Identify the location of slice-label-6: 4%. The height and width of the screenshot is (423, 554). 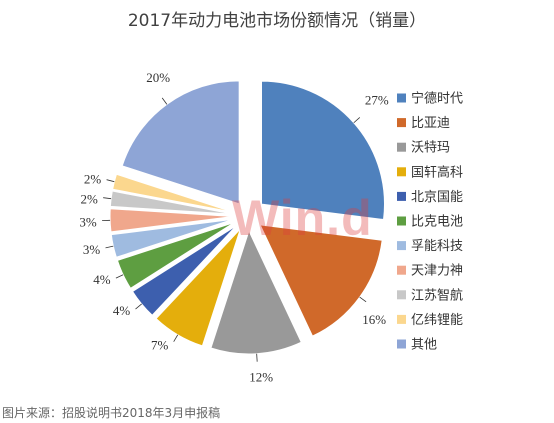
(102, 279).